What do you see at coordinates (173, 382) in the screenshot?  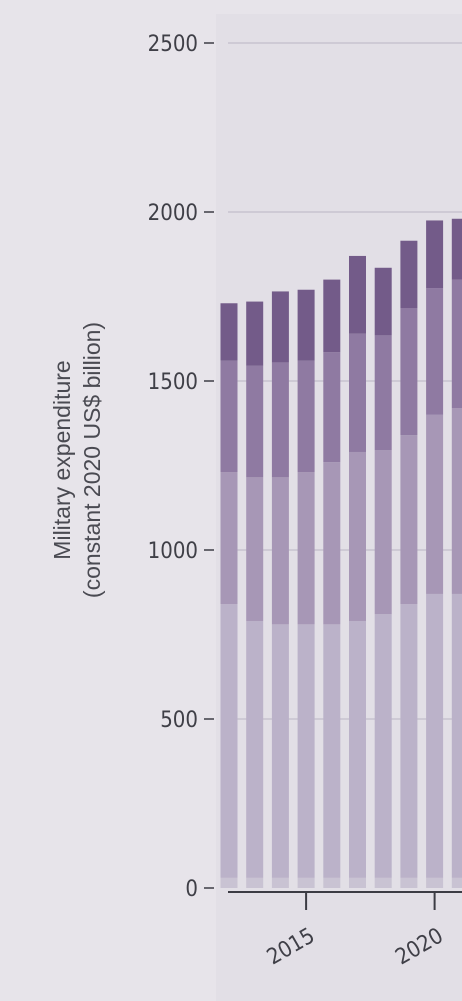 I see `y-tick-label: 1500` at bounding box center [173, 382].